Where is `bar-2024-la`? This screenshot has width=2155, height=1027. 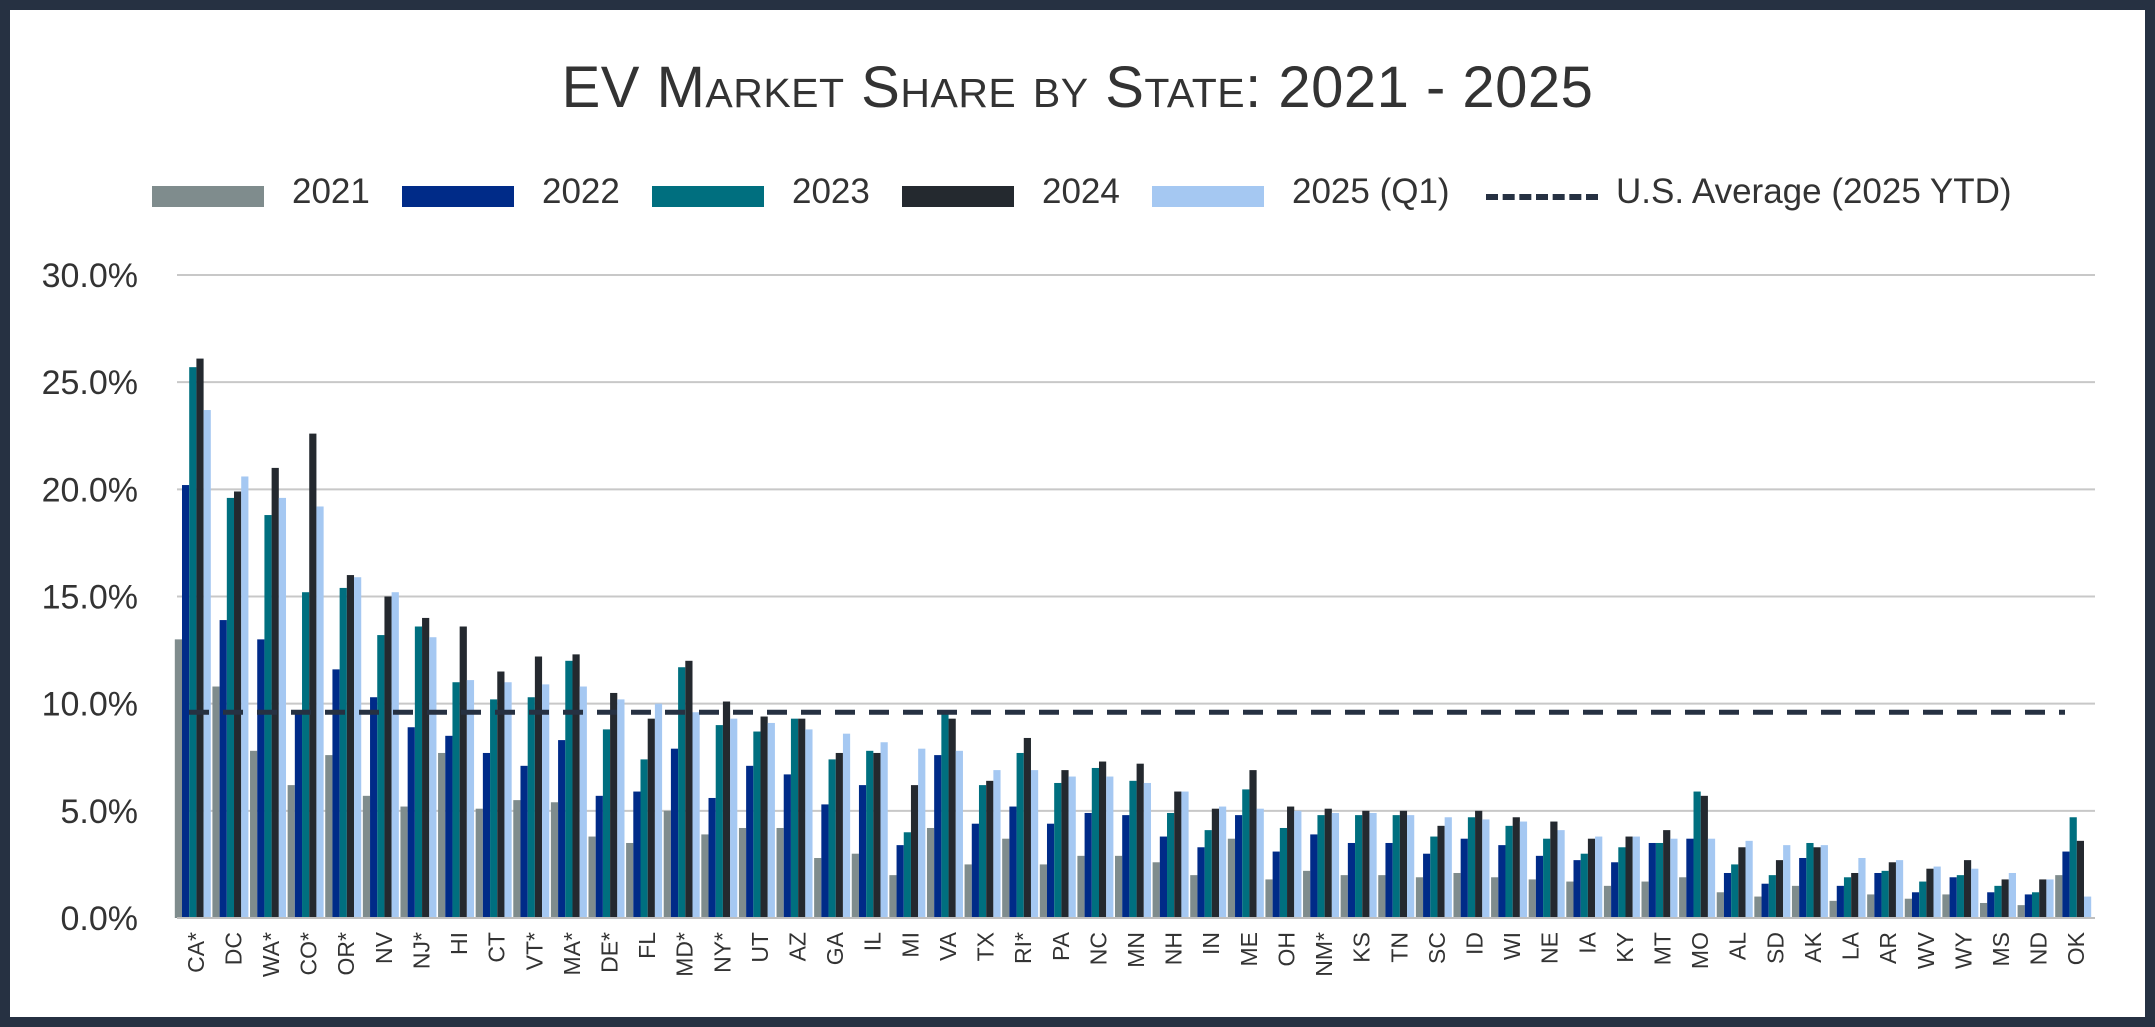
bar-2024-la is located at coordinates (1855, 895).